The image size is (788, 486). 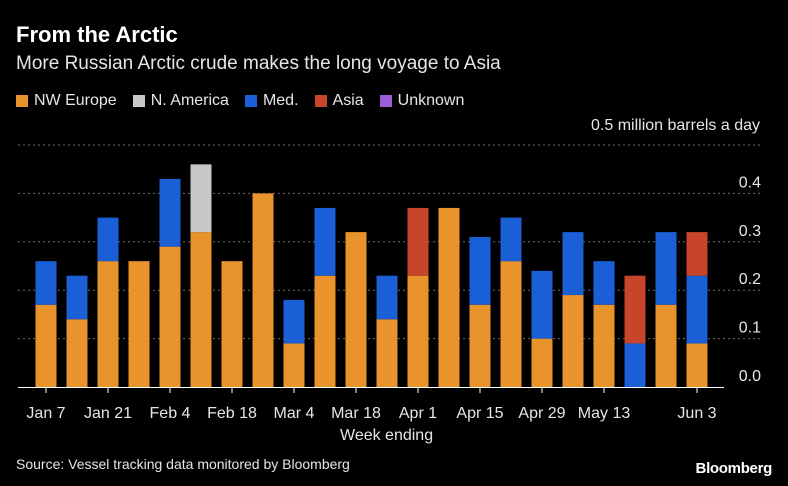 I want to click on legend-item-n-america: N. America, so click(x=180, y=101).